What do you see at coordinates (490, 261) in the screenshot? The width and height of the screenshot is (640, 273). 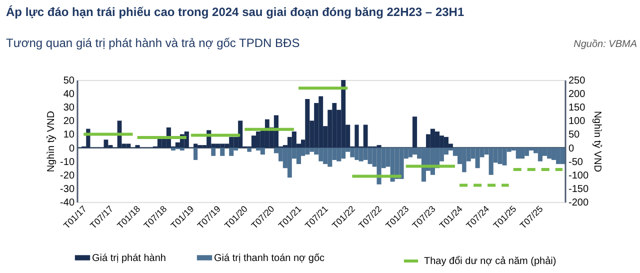 I see `legend-label: Thay đổi dư nợ cả năm (phải)` at bounding box center [490, 261].